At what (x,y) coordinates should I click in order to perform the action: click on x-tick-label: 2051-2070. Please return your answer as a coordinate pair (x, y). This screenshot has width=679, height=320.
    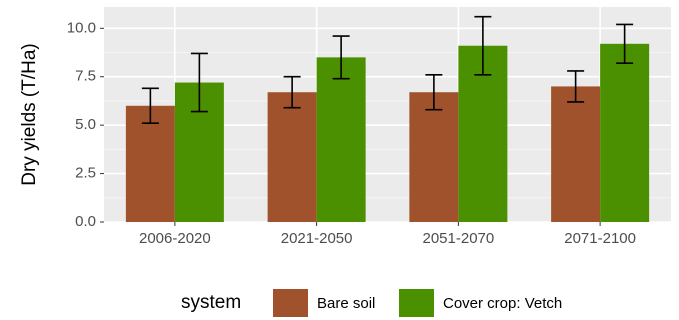
    Looking at the image, I should click on (459, 238).